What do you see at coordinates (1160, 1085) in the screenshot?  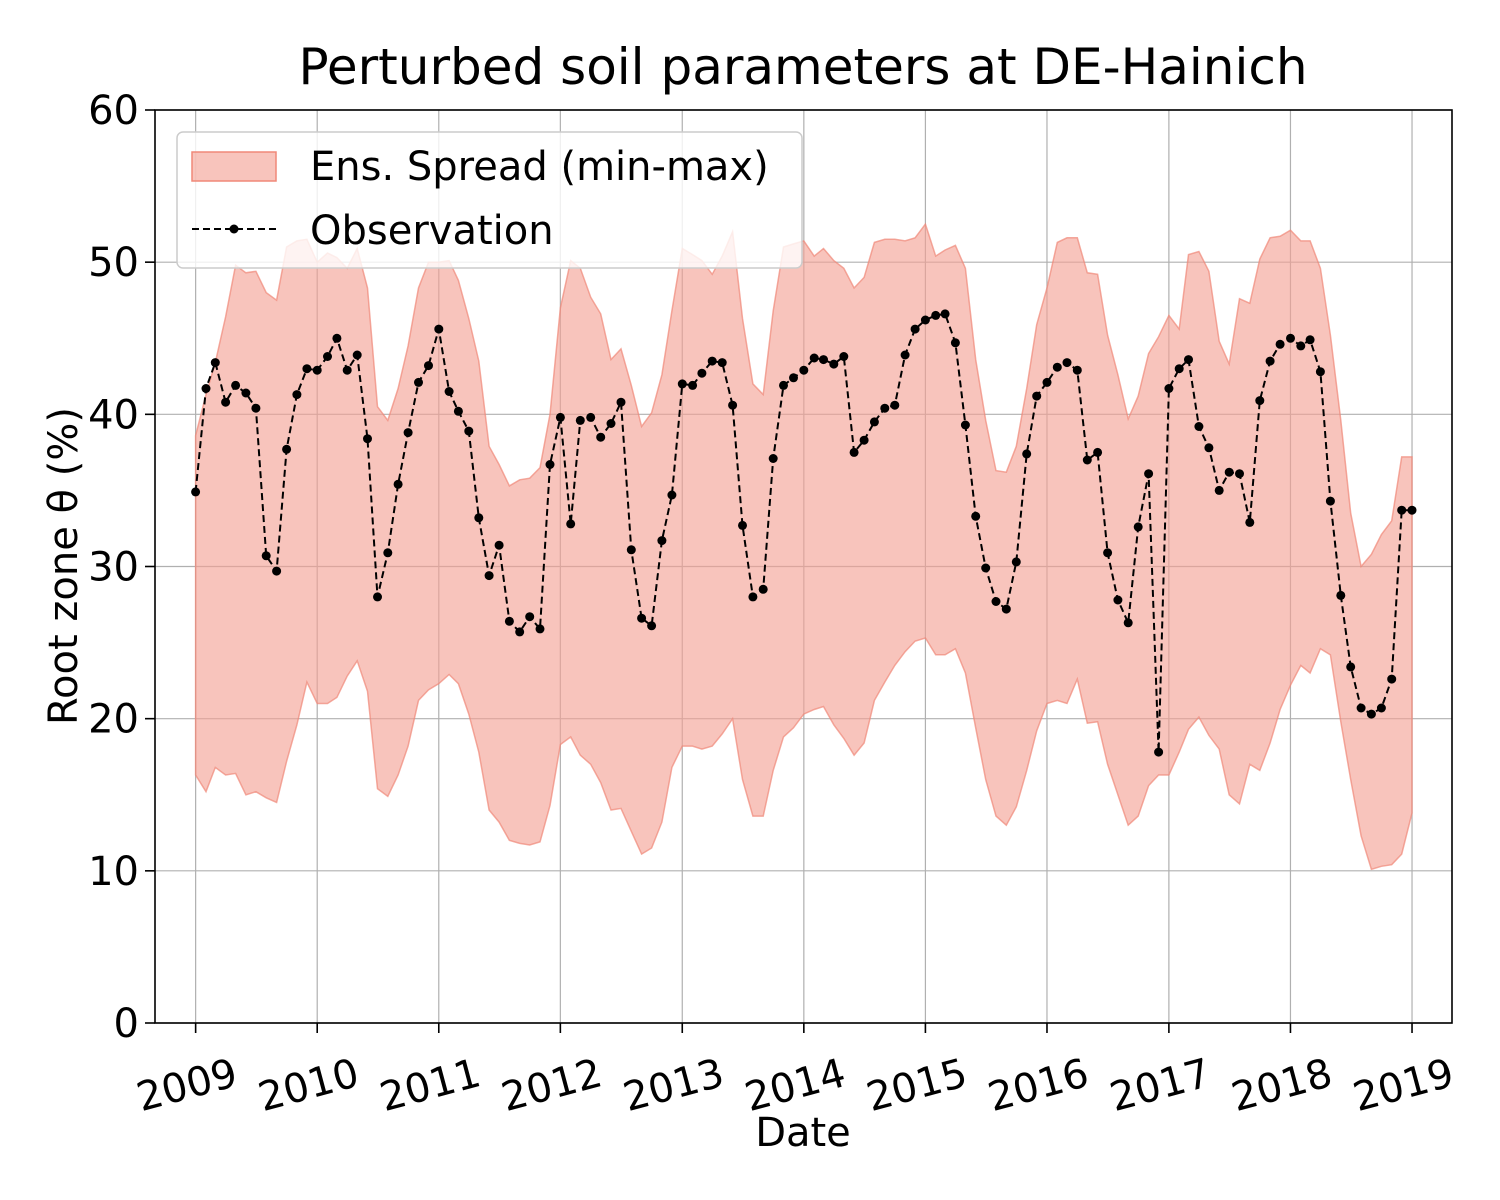 I see `x-tick-label: 2017` at bounding box center [1160, 1085].